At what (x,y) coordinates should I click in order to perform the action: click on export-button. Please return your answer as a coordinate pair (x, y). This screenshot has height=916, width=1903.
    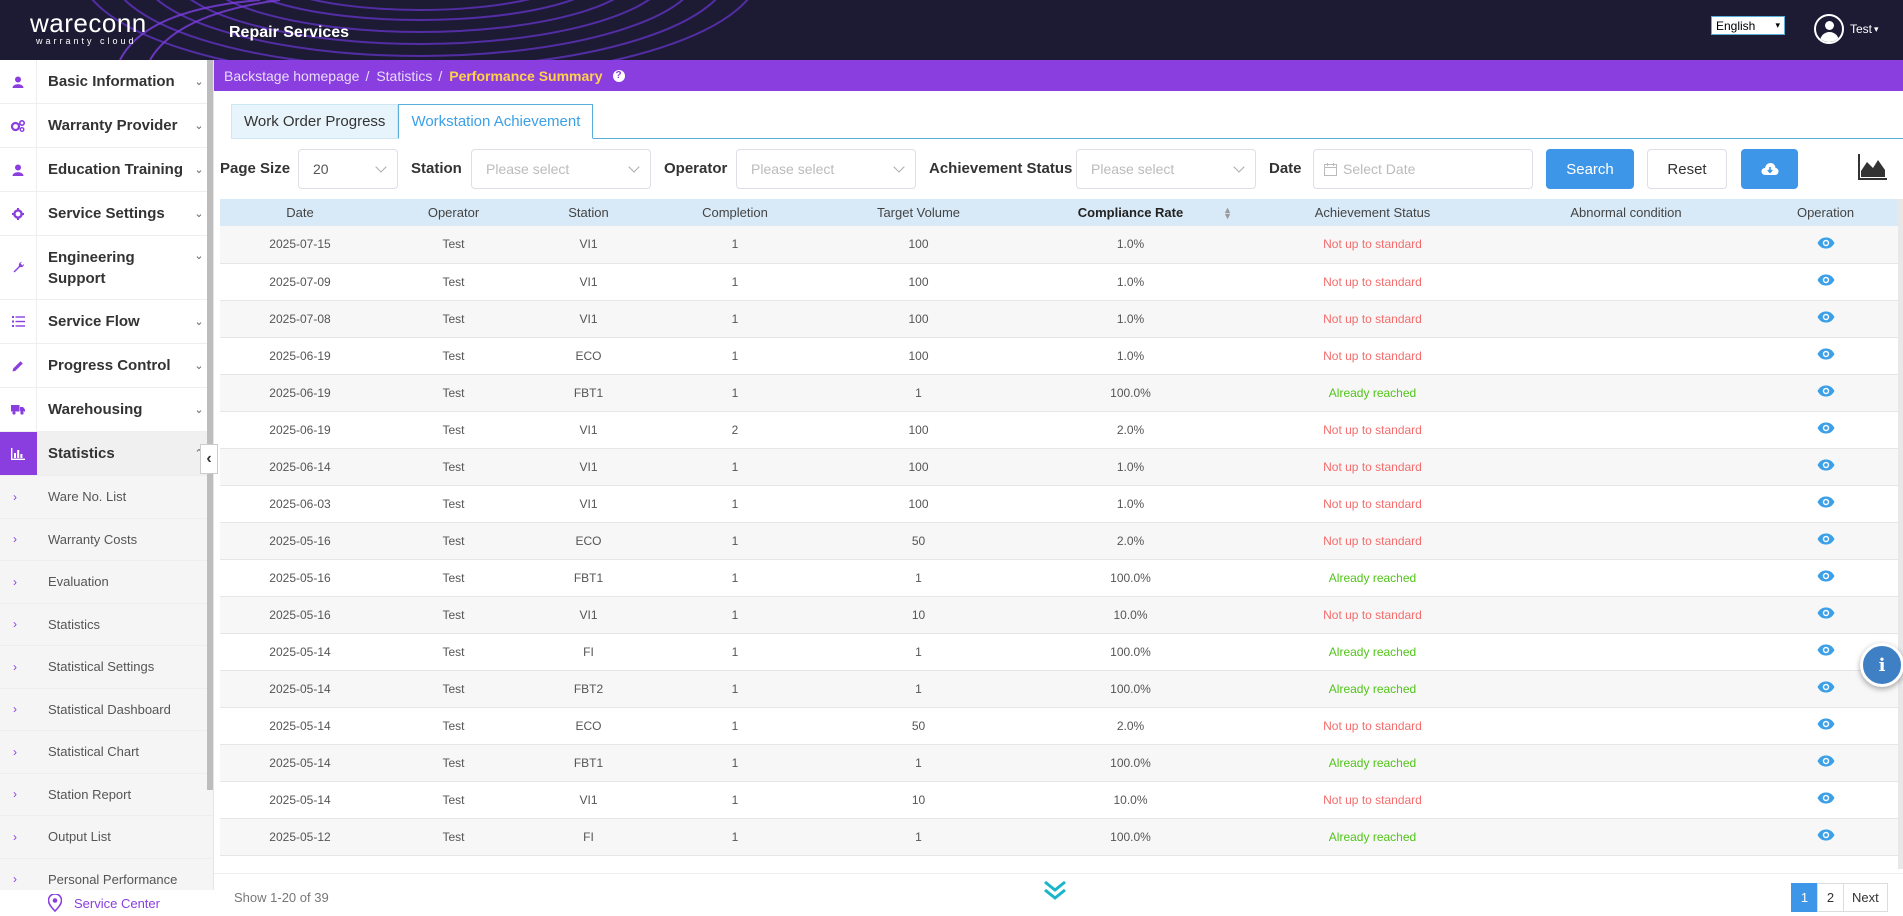
    Looking at the image, I should click on (1769, 169).